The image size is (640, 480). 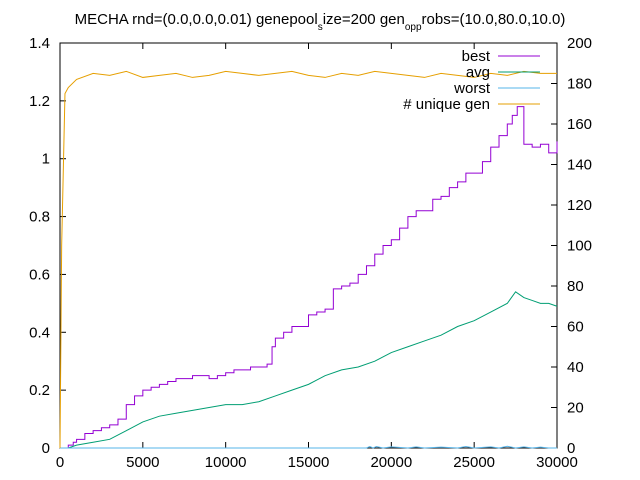 What do you see at coordinates (575, 286) in the screenshot?
I see `y2-tick-label: 80` at bounding box center [575, 286].